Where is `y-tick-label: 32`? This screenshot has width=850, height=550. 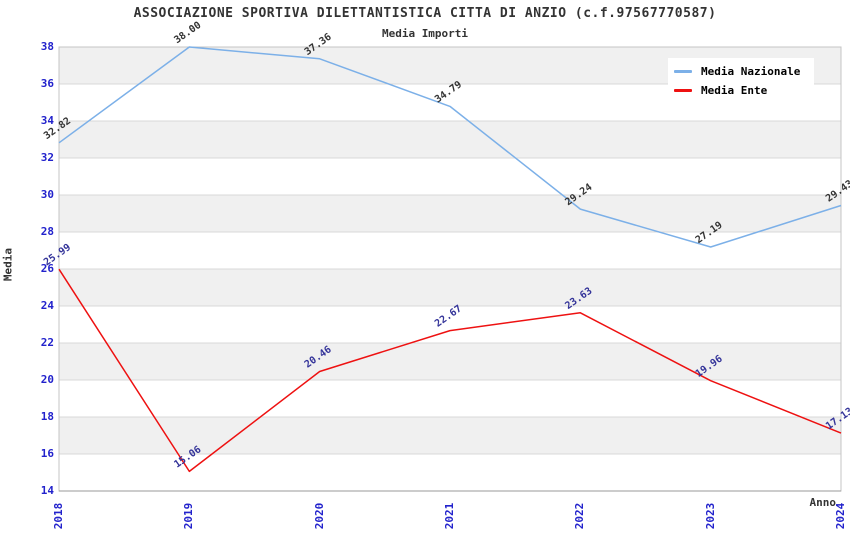 y-tick-label: 32 is located at coordinates (47, 157).